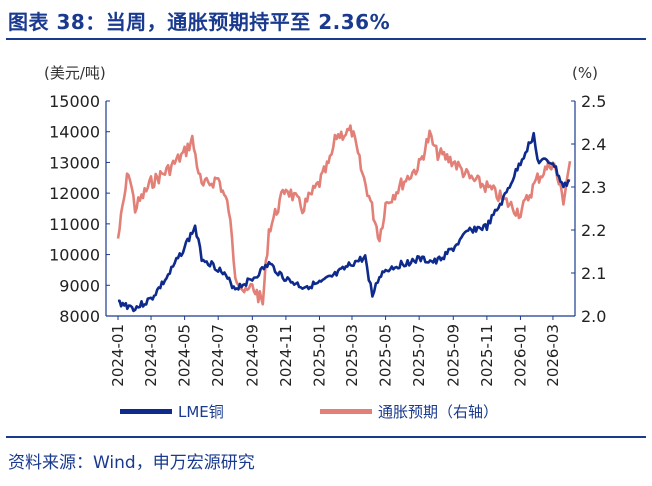 Image resolution: width=652 pixels, height=486 pixels. What do you see at coordinates (131, 463) in the screenshot?
I see `source-note: 资料来源：Wind，申万宏源研究` at bounding box center [131, 463].